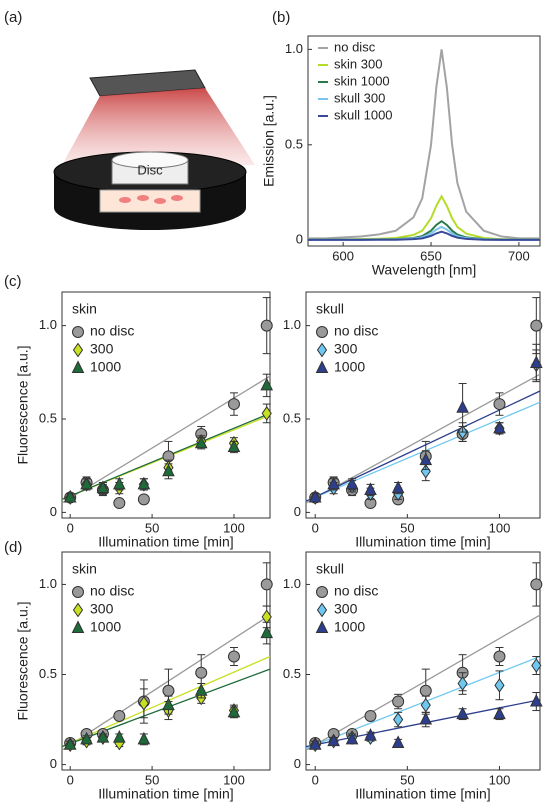 The width and height of the screenshot is (544, 802). I want to click on disc-label: Disc, so click(150, 169).